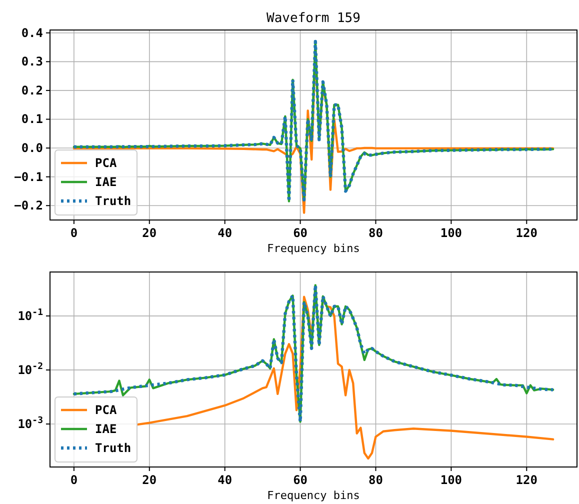 The height and width of the screenshot is (504, 579). What do you see at coordinates (32, 61) in the screenshot?
I see `y-tick-label: 0.3` at bounding box center [32, 61].